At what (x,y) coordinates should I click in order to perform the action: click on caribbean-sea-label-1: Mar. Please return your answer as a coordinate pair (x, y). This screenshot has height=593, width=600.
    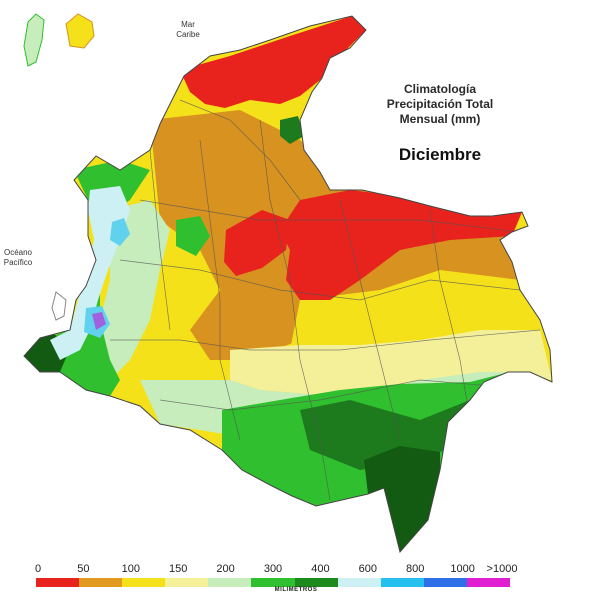
    Looking at the image, I should click on (188, 24).